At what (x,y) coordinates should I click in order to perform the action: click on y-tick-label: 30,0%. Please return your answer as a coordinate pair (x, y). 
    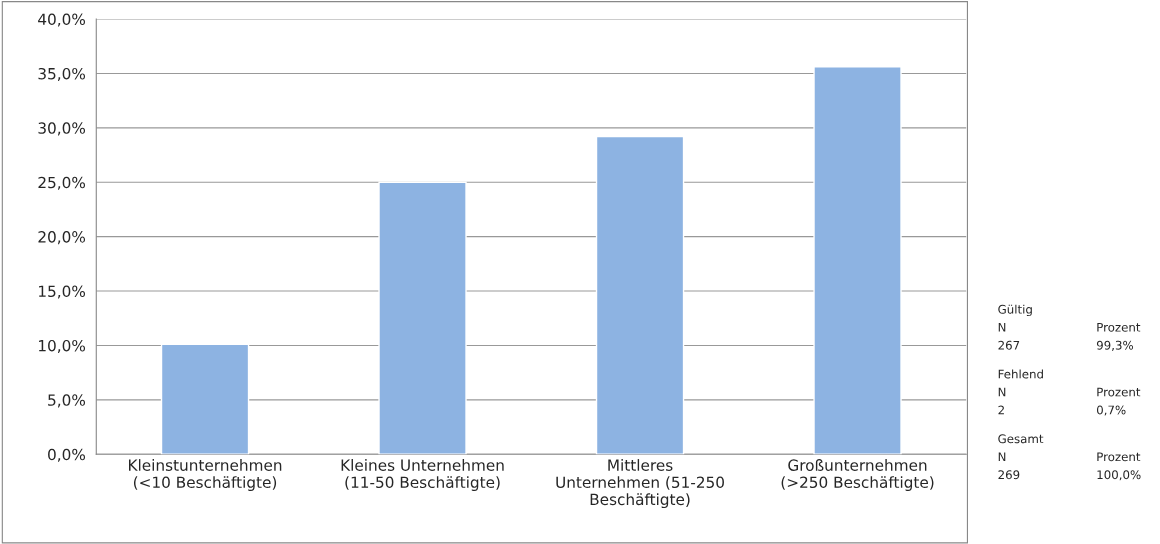
    Looking at the image, I should click on (62, 129).